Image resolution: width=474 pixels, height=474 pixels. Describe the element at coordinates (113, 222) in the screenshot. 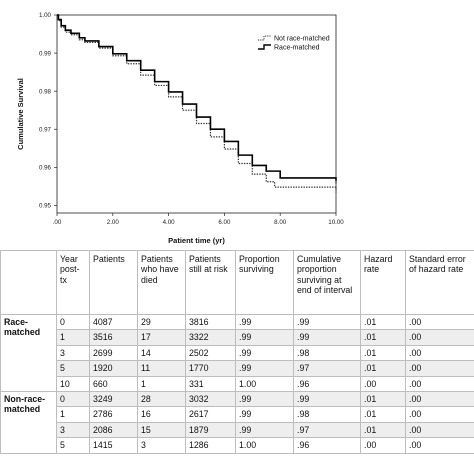

I see `x-tick-label: 2.00` at that location.